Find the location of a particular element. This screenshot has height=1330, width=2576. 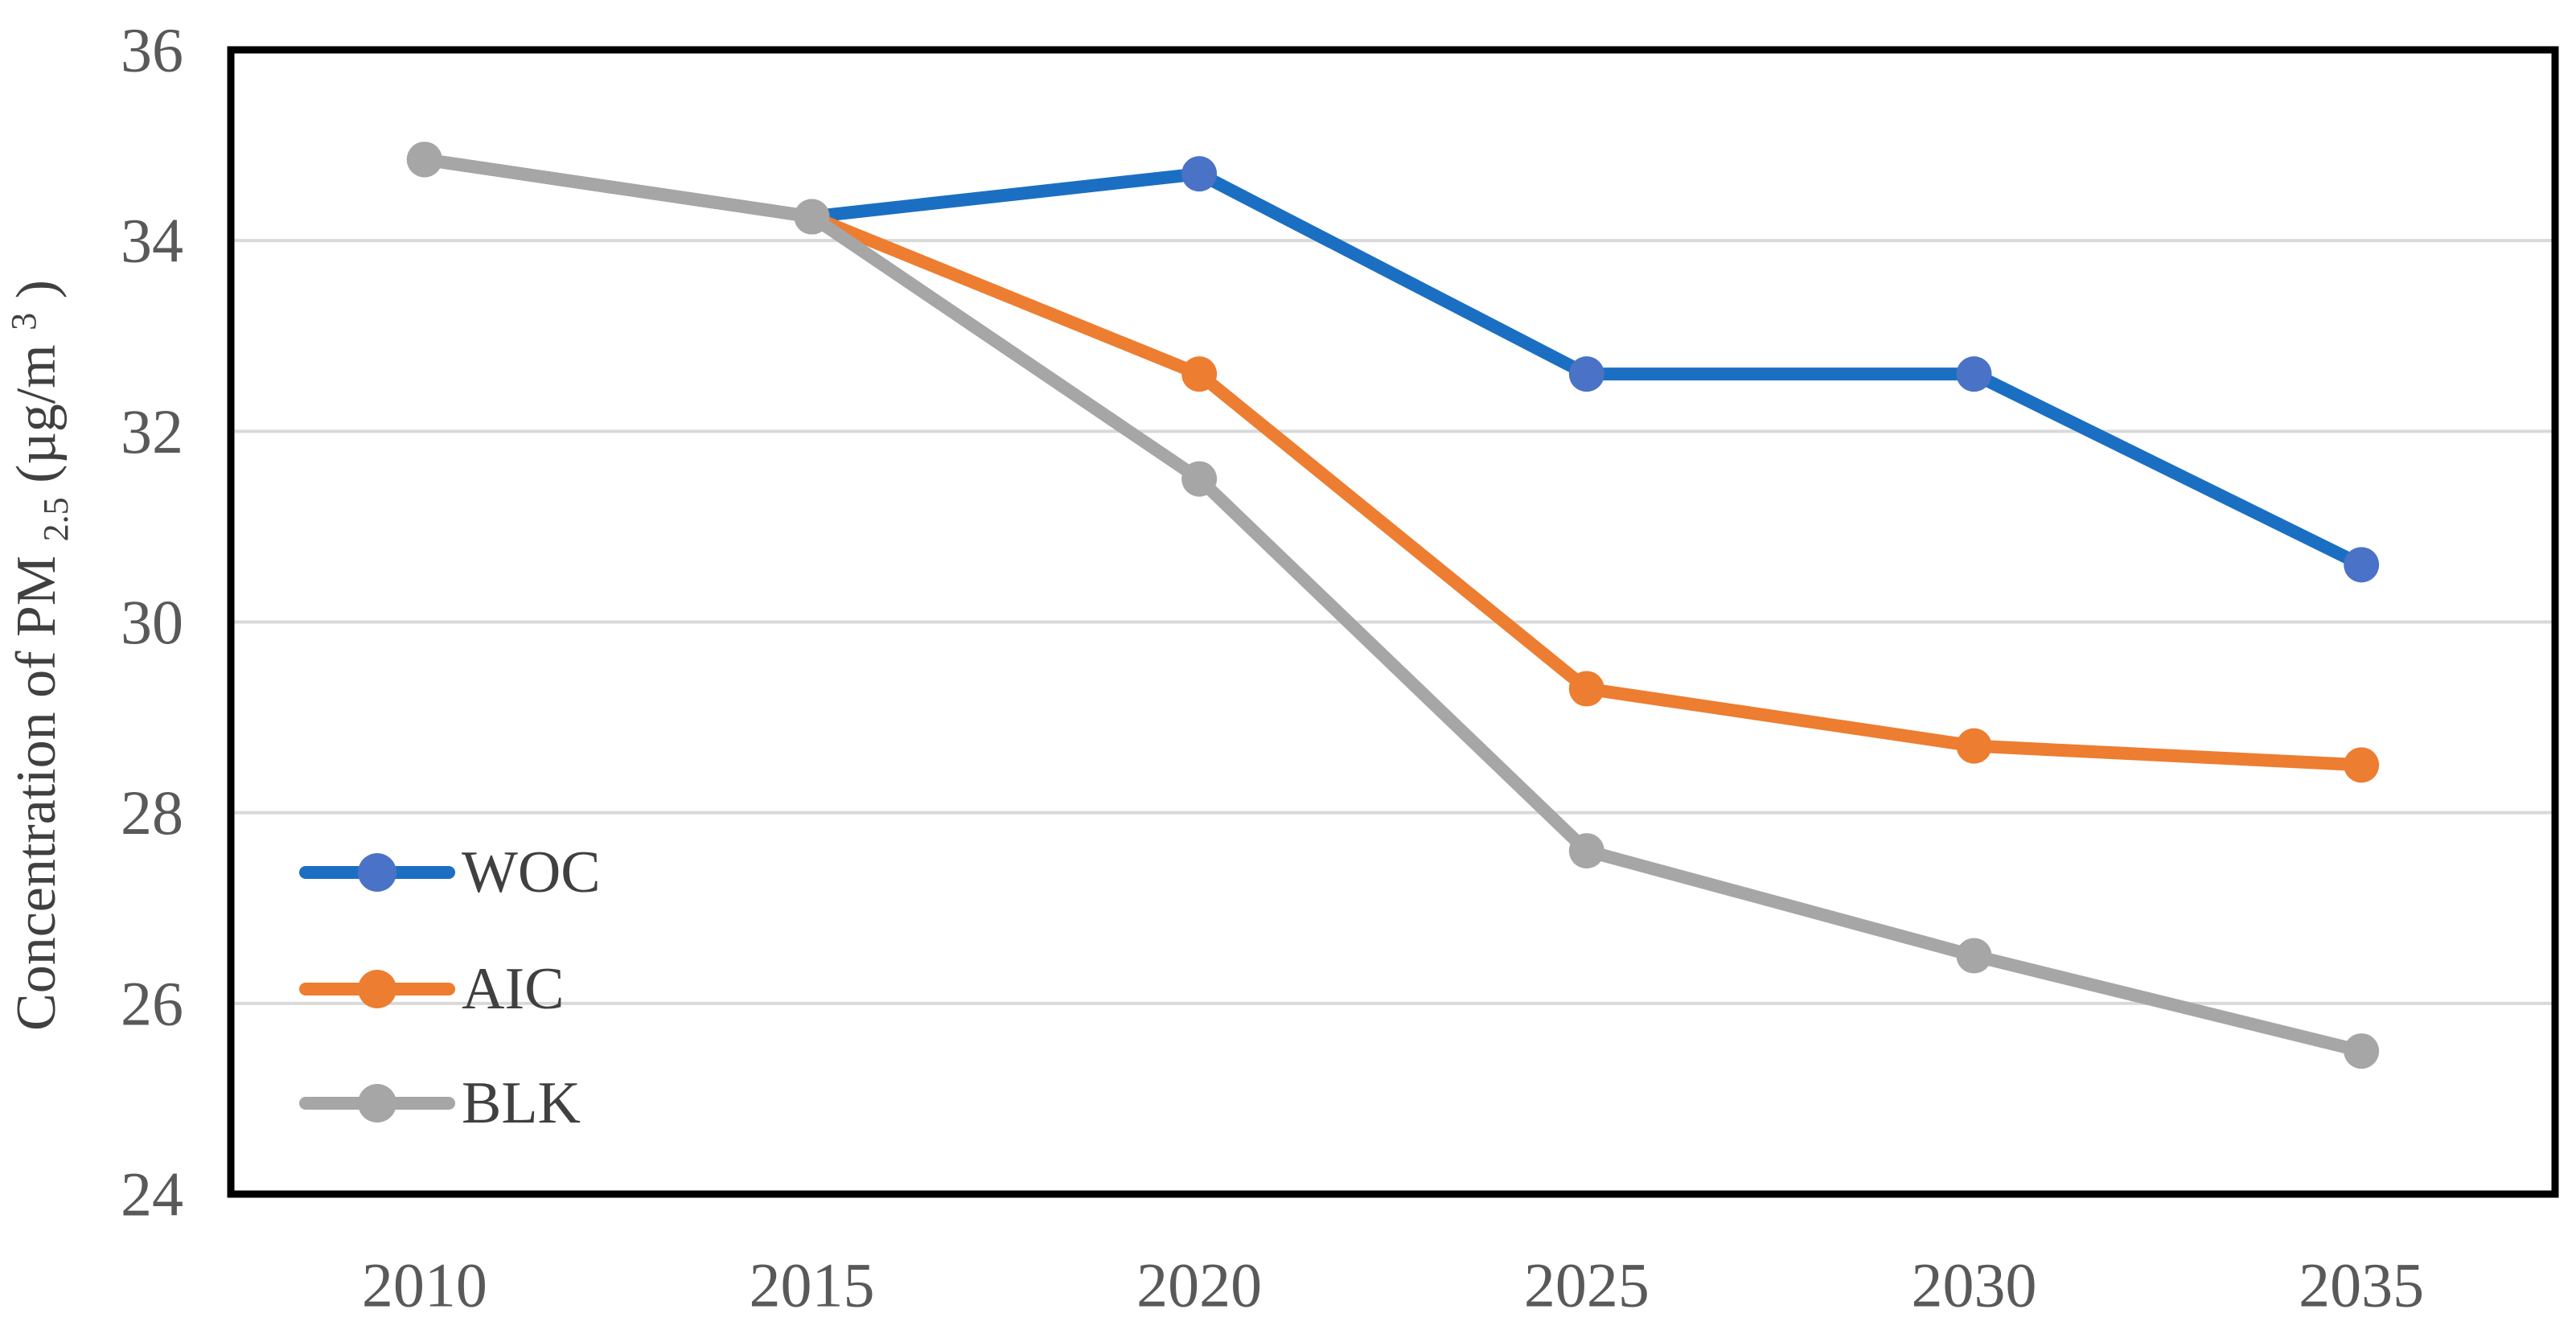

y-axis-title-main: Concentration of PM is located at coordinates (37, 794).